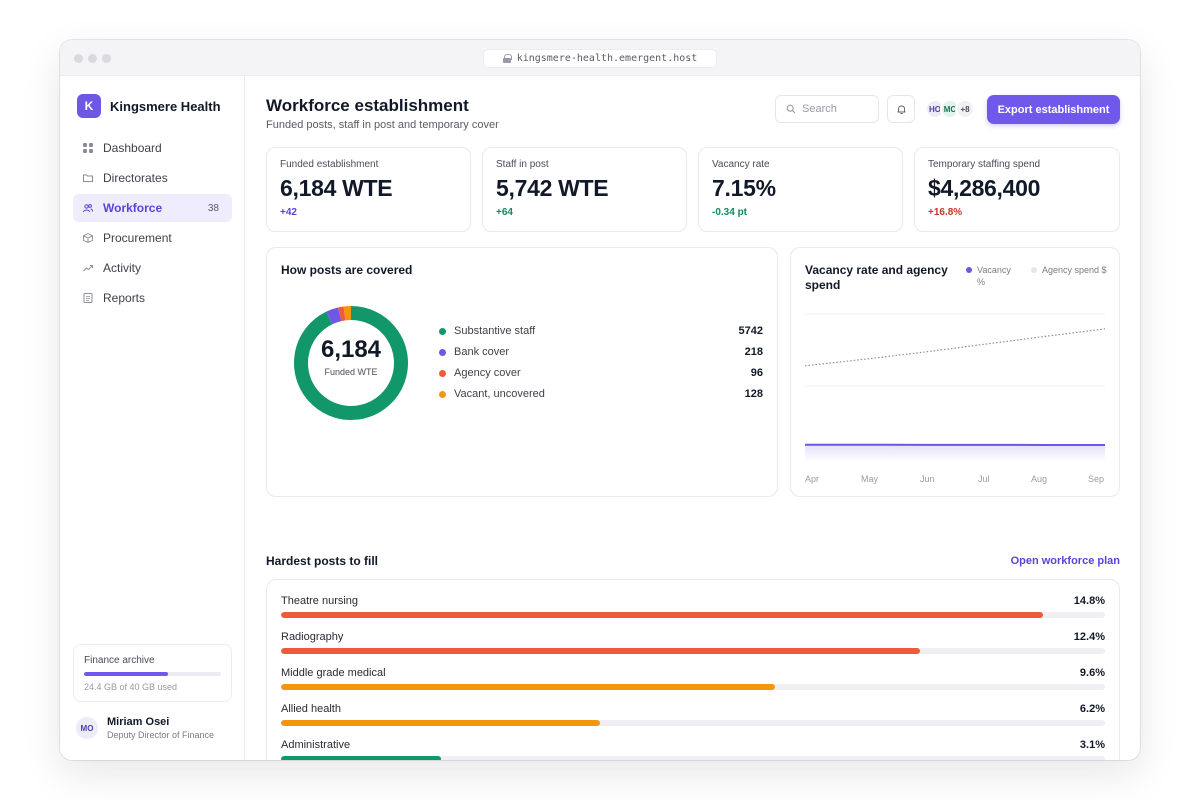  What do you see at coordinates (693, 682) in the screenshot?
I see `post-row-middle-grade-medical: Middle grade medical 9.6%` at bounding box center [693, 682].